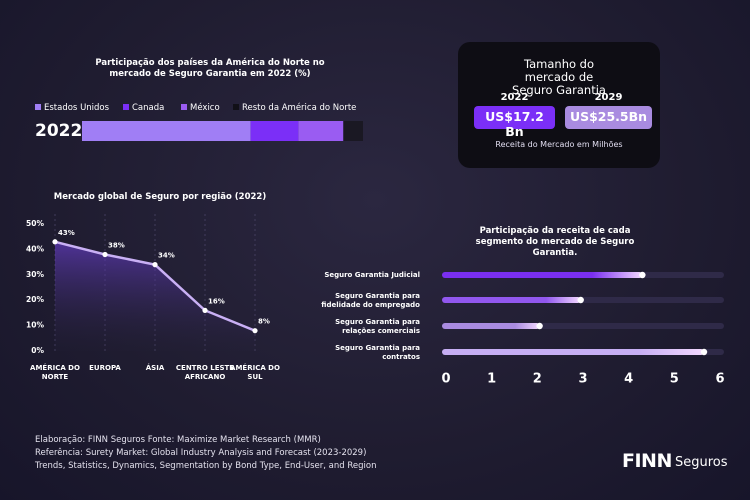 The image size is (750, 500). I want to click on pill-2022, so click(514, 117).